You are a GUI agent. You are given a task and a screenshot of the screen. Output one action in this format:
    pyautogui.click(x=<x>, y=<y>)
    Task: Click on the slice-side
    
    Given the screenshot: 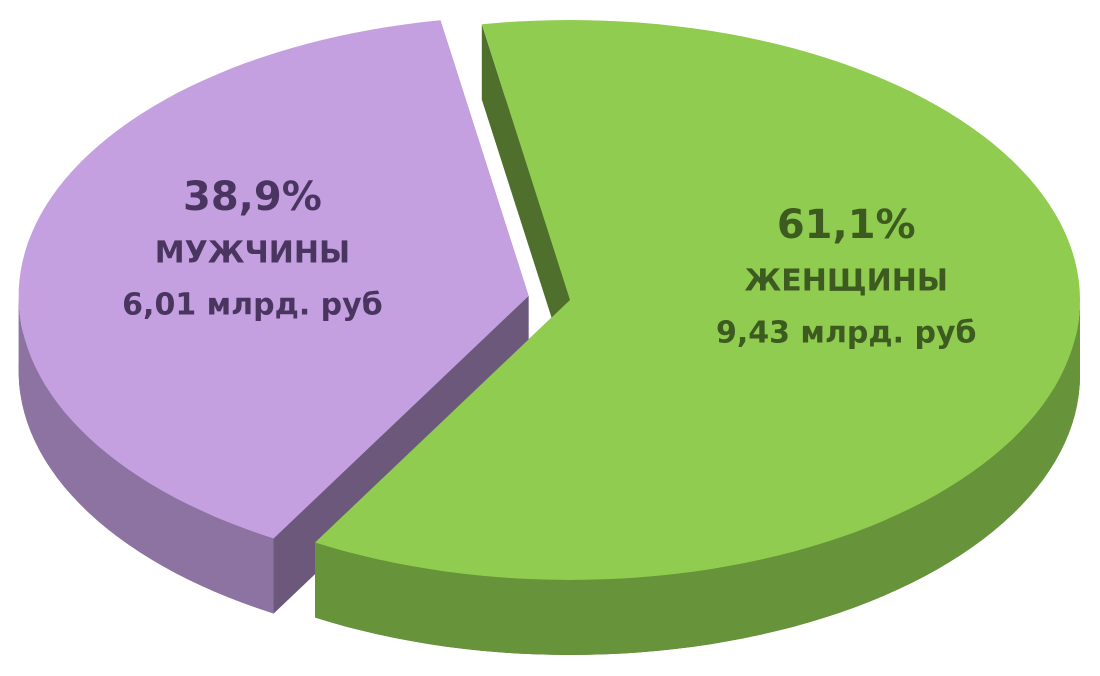 What is the action you would take?
    pyautogui.click(x=525, y=199)
    